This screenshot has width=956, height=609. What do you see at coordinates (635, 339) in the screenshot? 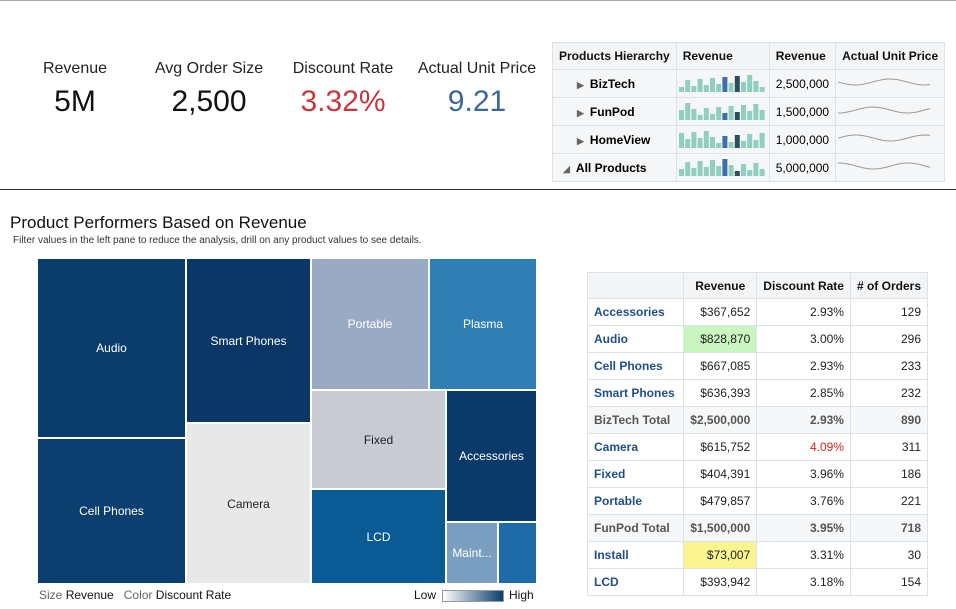
I see `product: Audio` at bounding box center [635, 339].